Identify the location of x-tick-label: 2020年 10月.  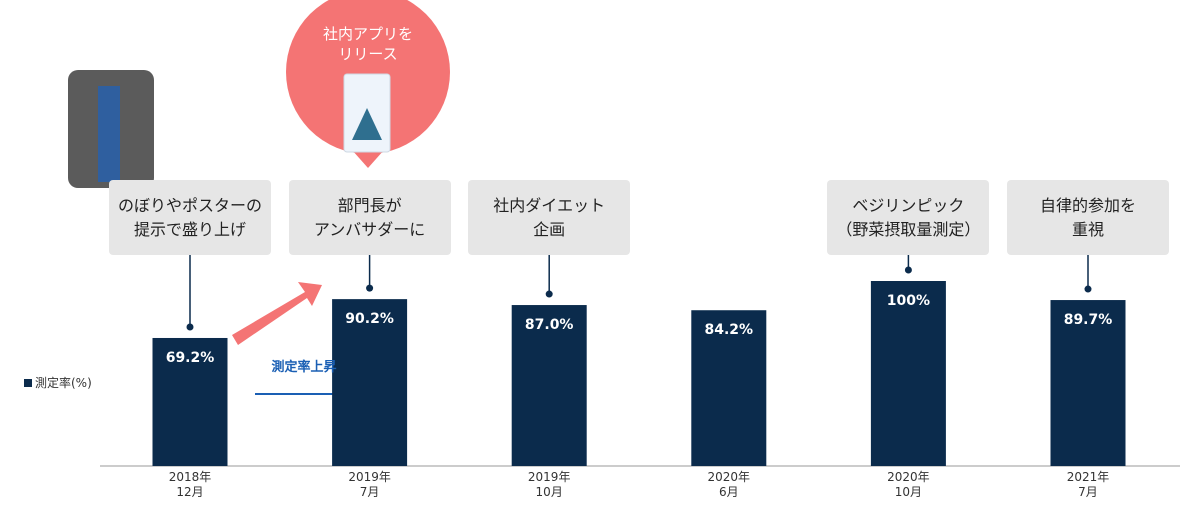
(908, 484).